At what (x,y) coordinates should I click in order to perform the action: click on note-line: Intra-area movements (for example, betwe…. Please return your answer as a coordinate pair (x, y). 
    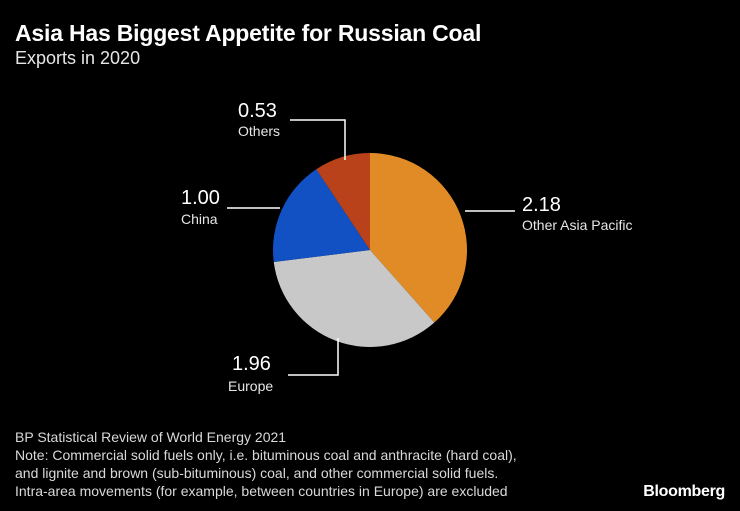
    Looking at the image, I should click on (261, 491).